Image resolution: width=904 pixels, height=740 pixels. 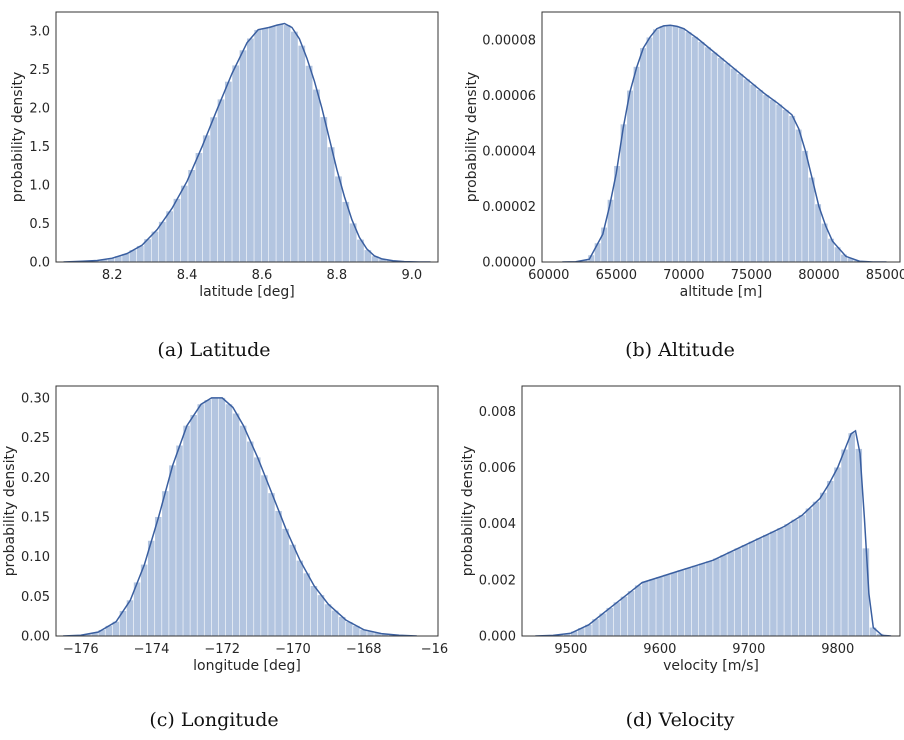 I want to click on y-tick-label: 0.00000, so click(x=509, y=263).